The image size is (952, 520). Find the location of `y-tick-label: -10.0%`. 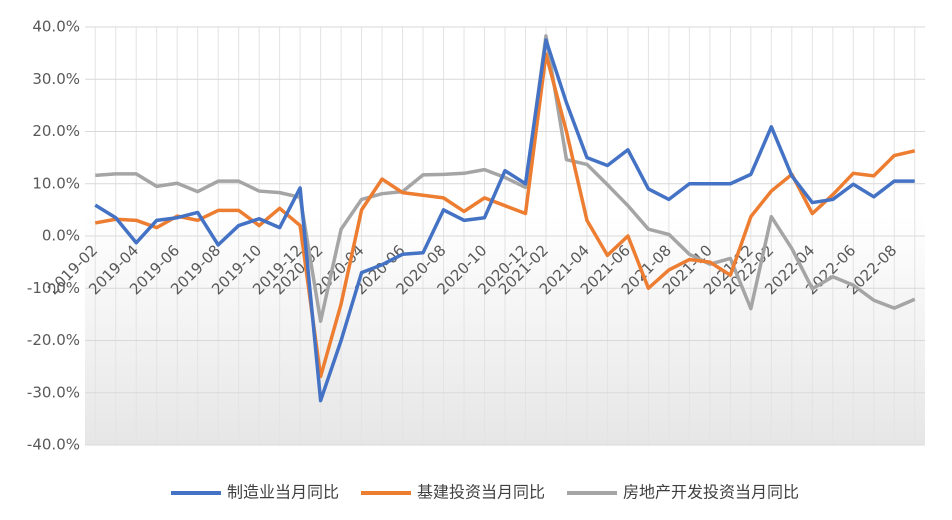

y-tick-label: -10.0% is located at coordinates (53, 288).